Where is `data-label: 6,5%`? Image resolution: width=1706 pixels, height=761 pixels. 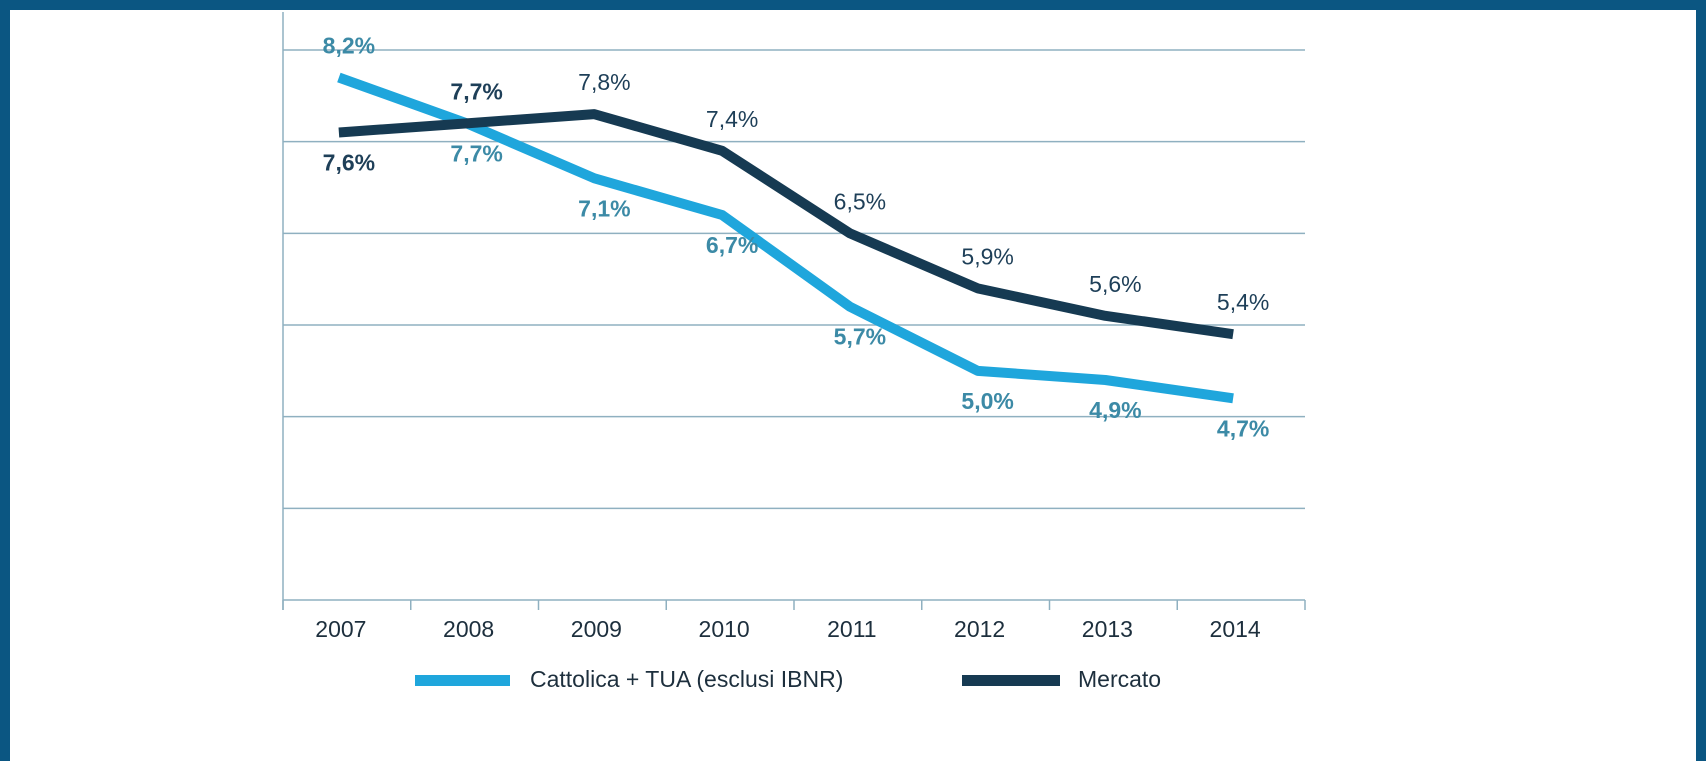 data-label: 6,5% is located at coordinates (860, 201).